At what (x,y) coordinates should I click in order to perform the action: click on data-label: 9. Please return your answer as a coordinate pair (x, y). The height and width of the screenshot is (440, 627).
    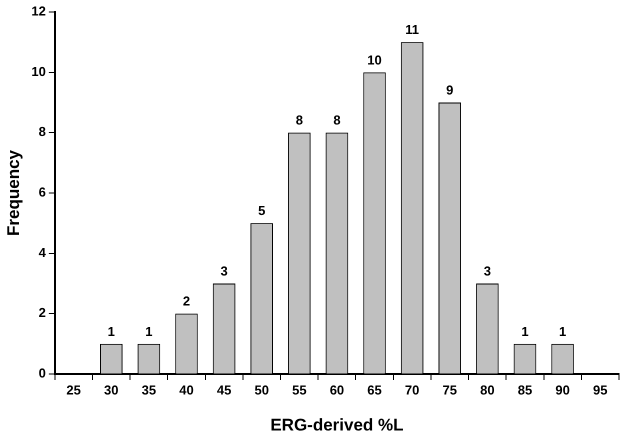
    Looking at the image, I should click on (450, 90).